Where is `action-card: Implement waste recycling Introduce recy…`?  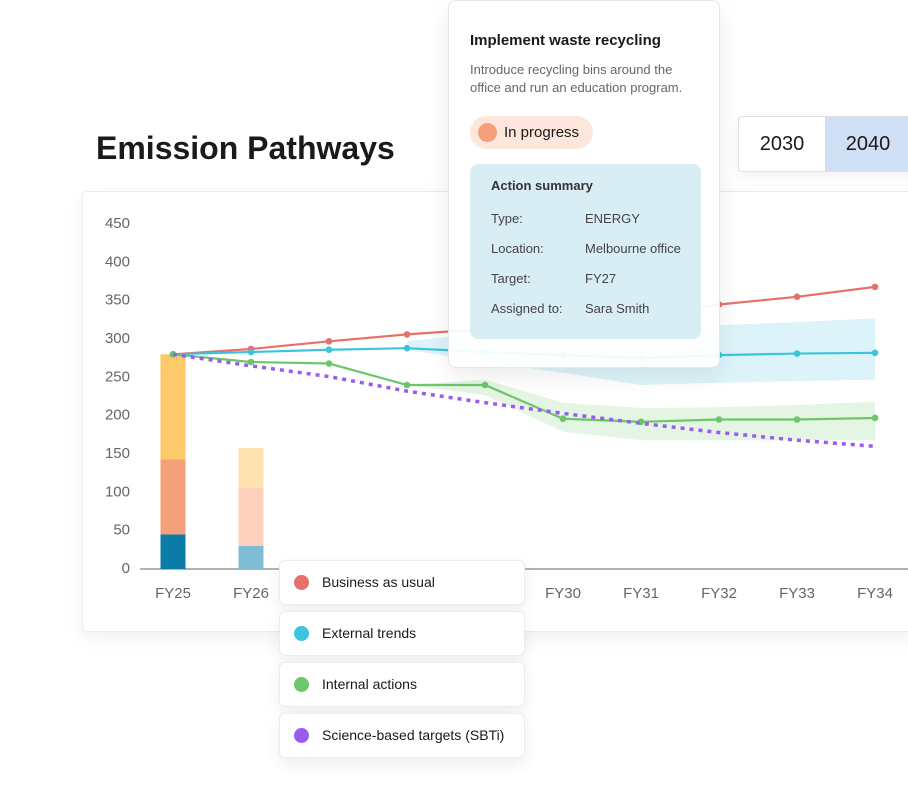
action-card: Implement waste recycling Introduce recy… is located at coordinates (584, 184).